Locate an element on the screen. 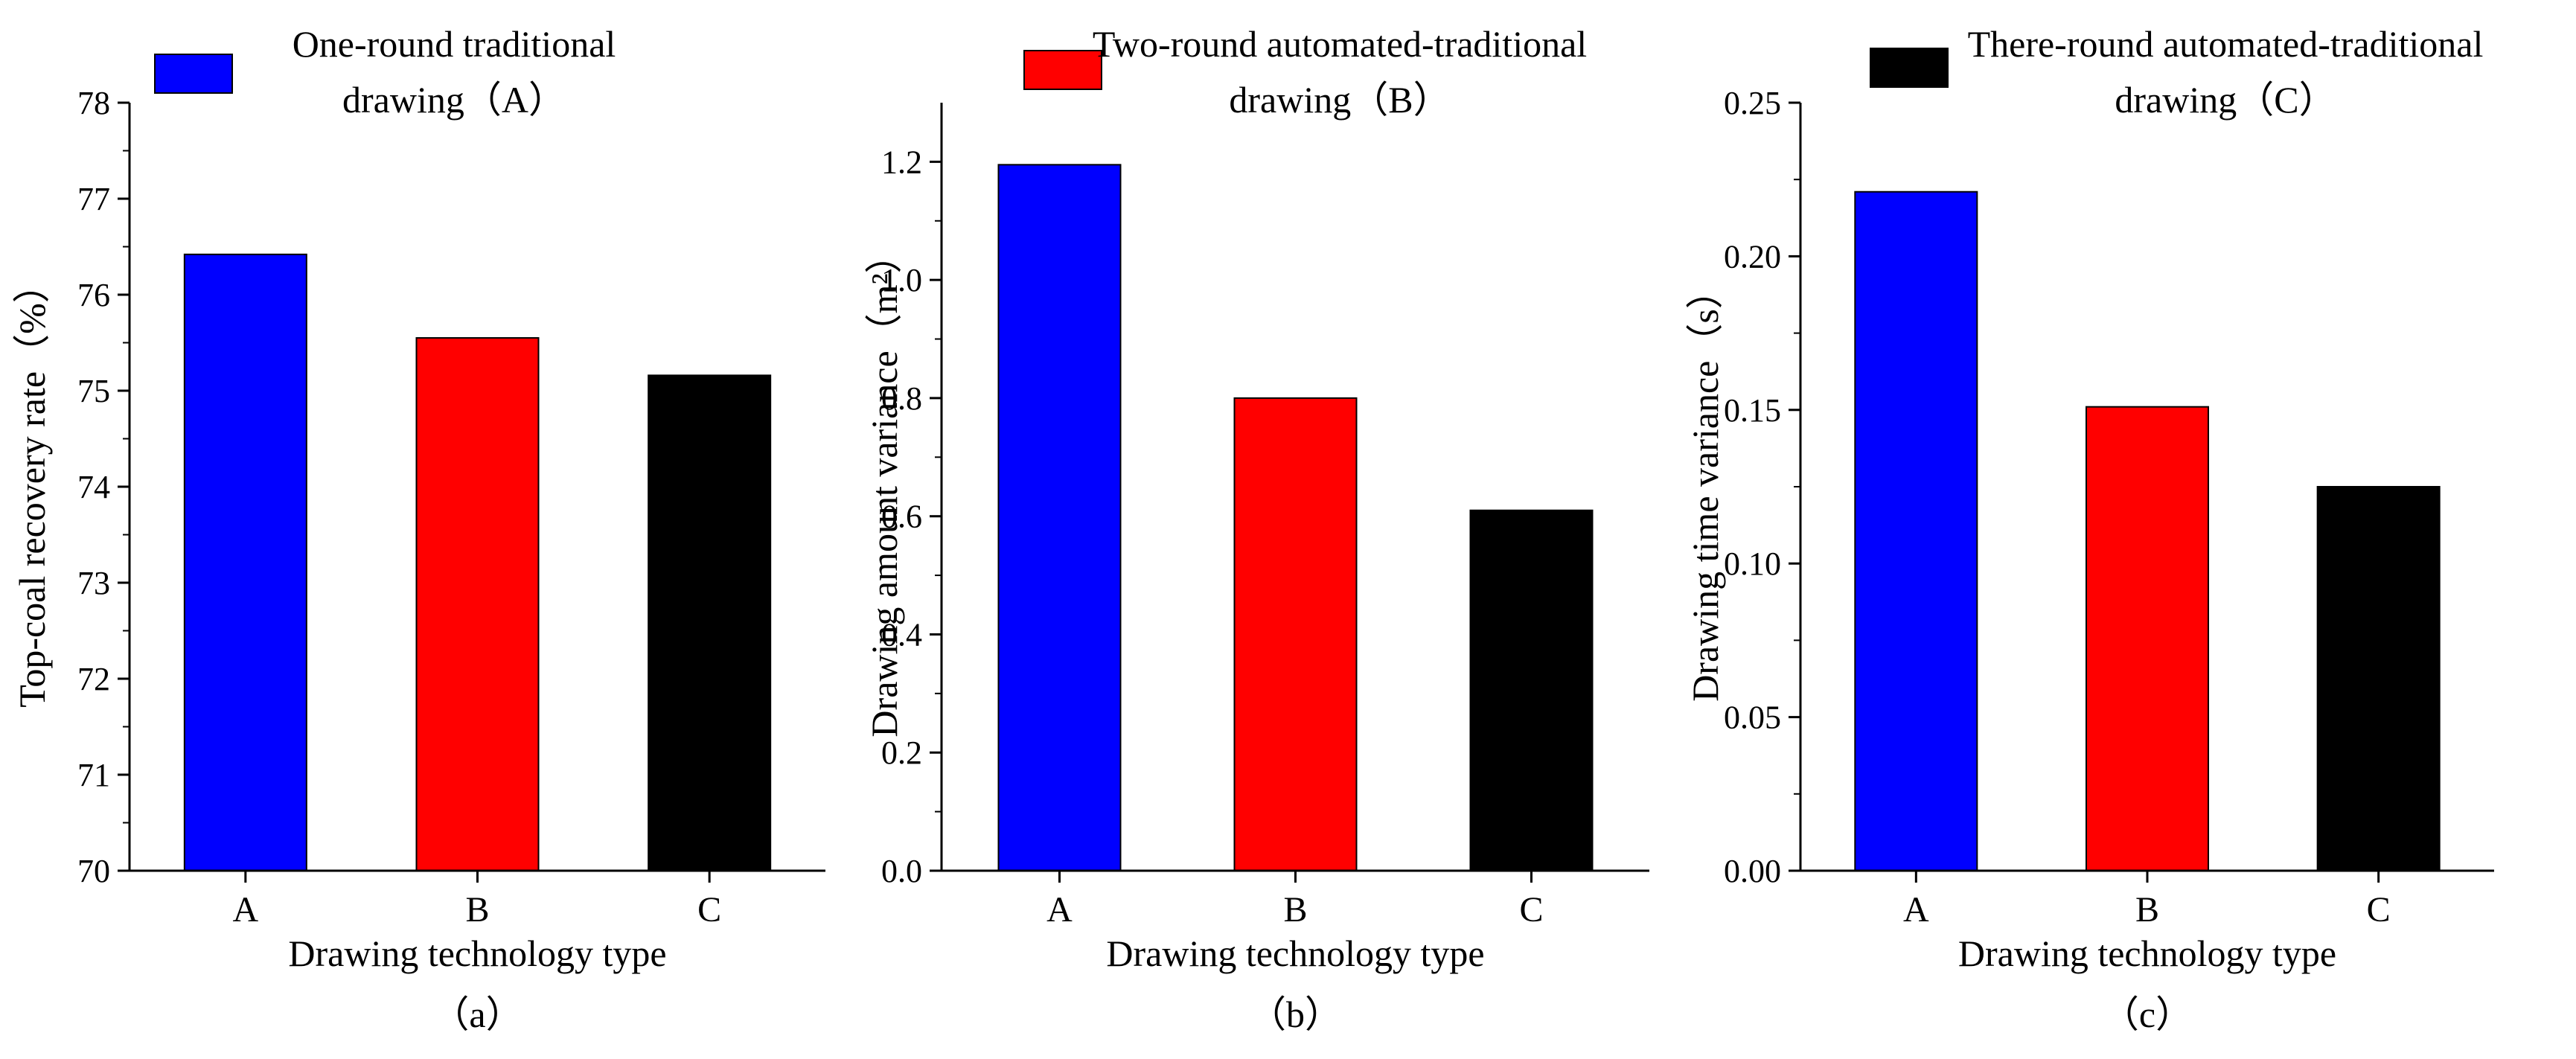  y-tick-label: 0.00 is located at coordinates (1753, 871).